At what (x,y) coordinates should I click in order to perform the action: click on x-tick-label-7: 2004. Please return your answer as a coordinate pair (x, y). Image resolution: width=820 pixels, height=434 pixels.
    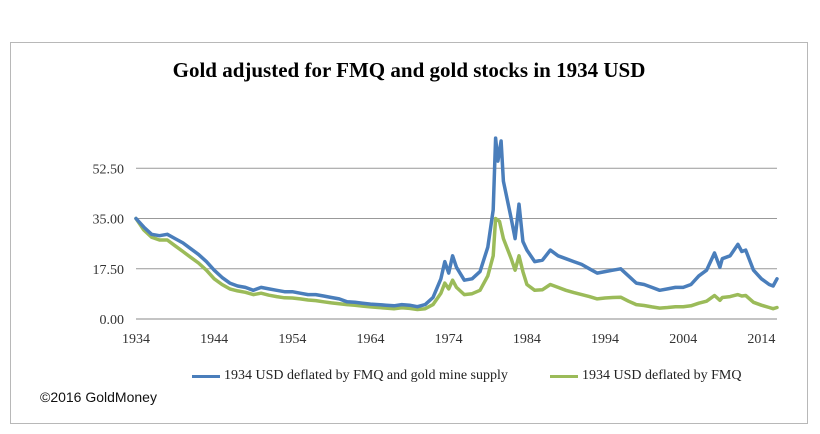
    Looking at the image, I should click on (683, 339).